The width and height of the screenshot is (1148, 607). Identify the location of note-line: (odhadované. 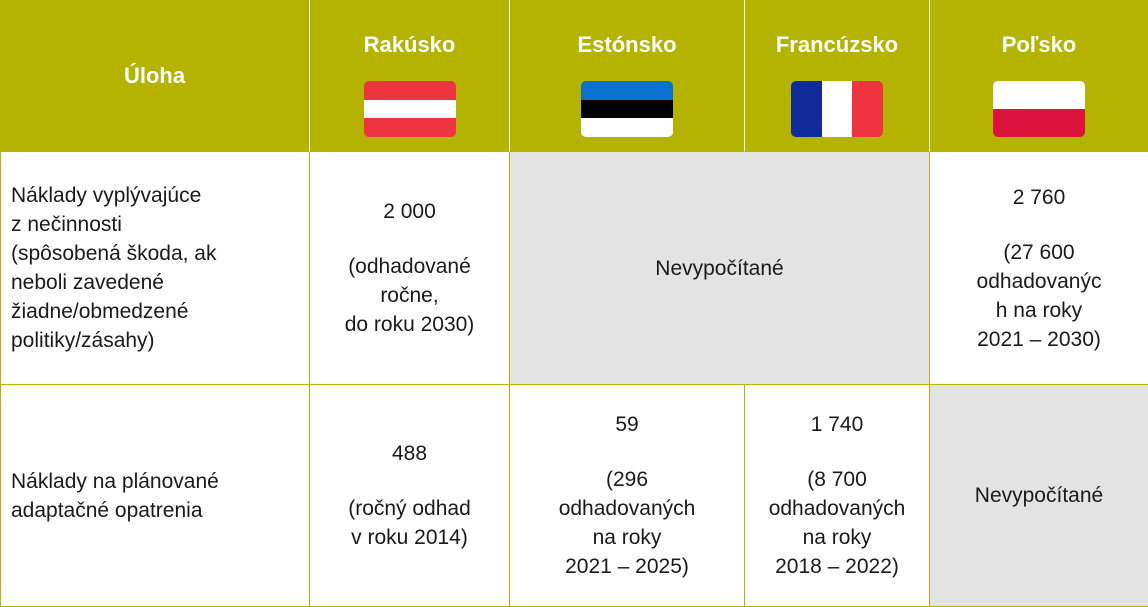
(409, 266).